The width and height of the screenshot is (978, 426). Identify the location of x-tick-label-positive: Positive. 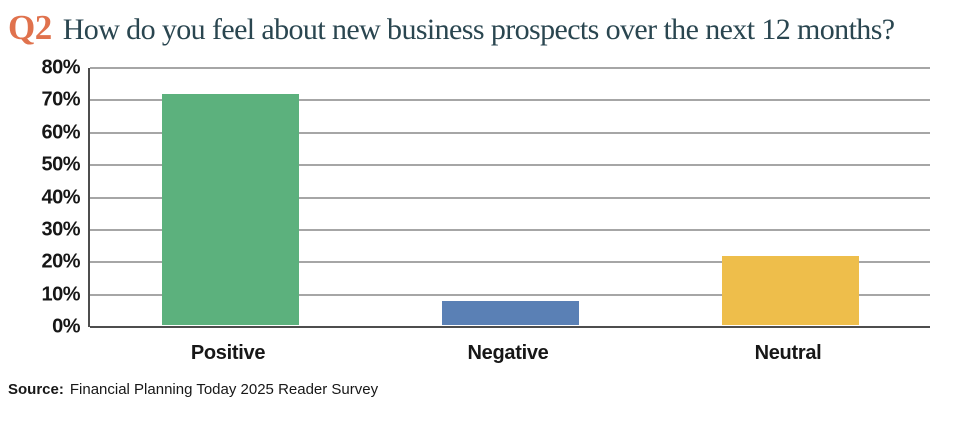
(228, 353).